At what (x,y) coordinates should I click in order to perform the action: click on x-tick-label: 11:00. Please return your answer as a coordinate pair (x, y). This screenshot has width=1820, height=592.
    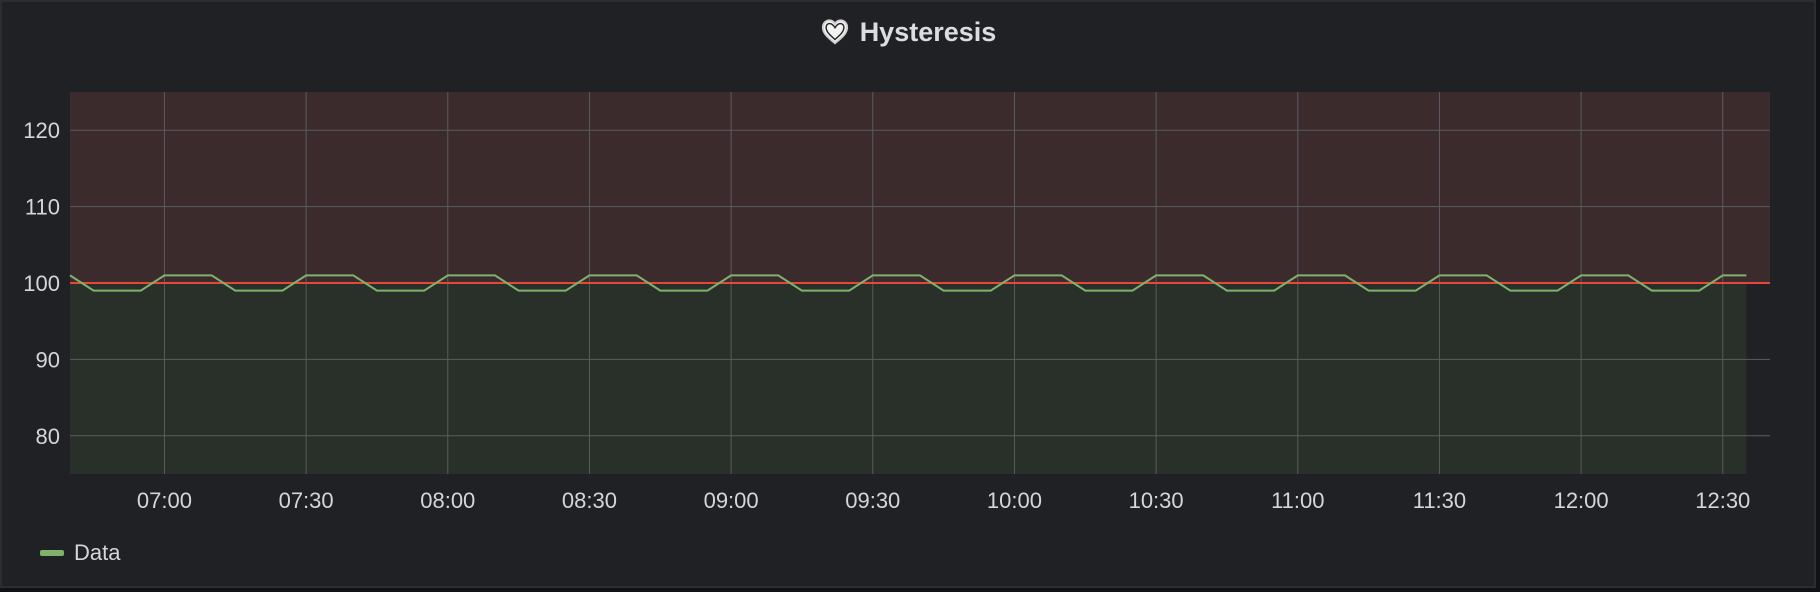
    Looking at the image, I should click on (1297, 500).